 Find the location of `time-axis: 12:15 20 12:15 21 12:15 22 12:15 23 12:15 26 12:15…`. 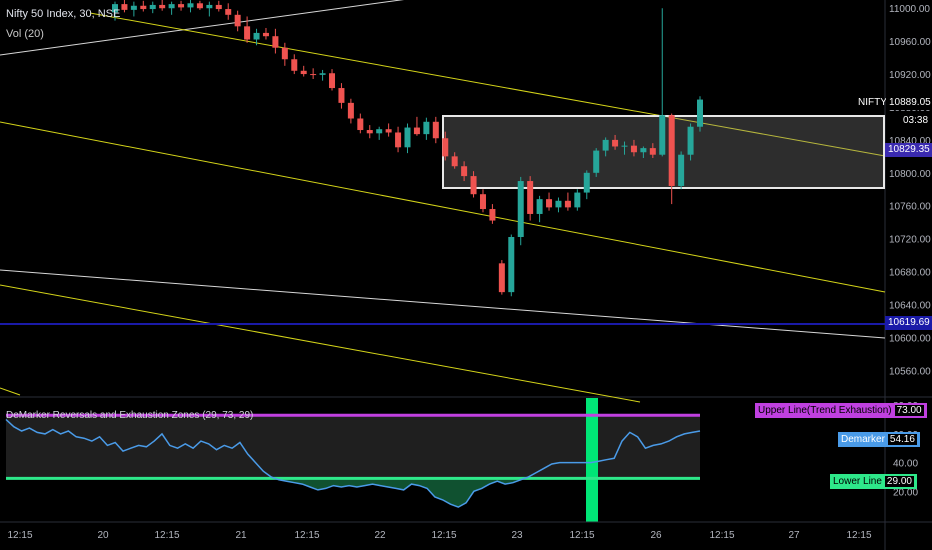

time-axis: 12:15 20 12:15 21 12:15 22 12:15 23 12:15 26 12:15… is located at coordinates (466, 531).